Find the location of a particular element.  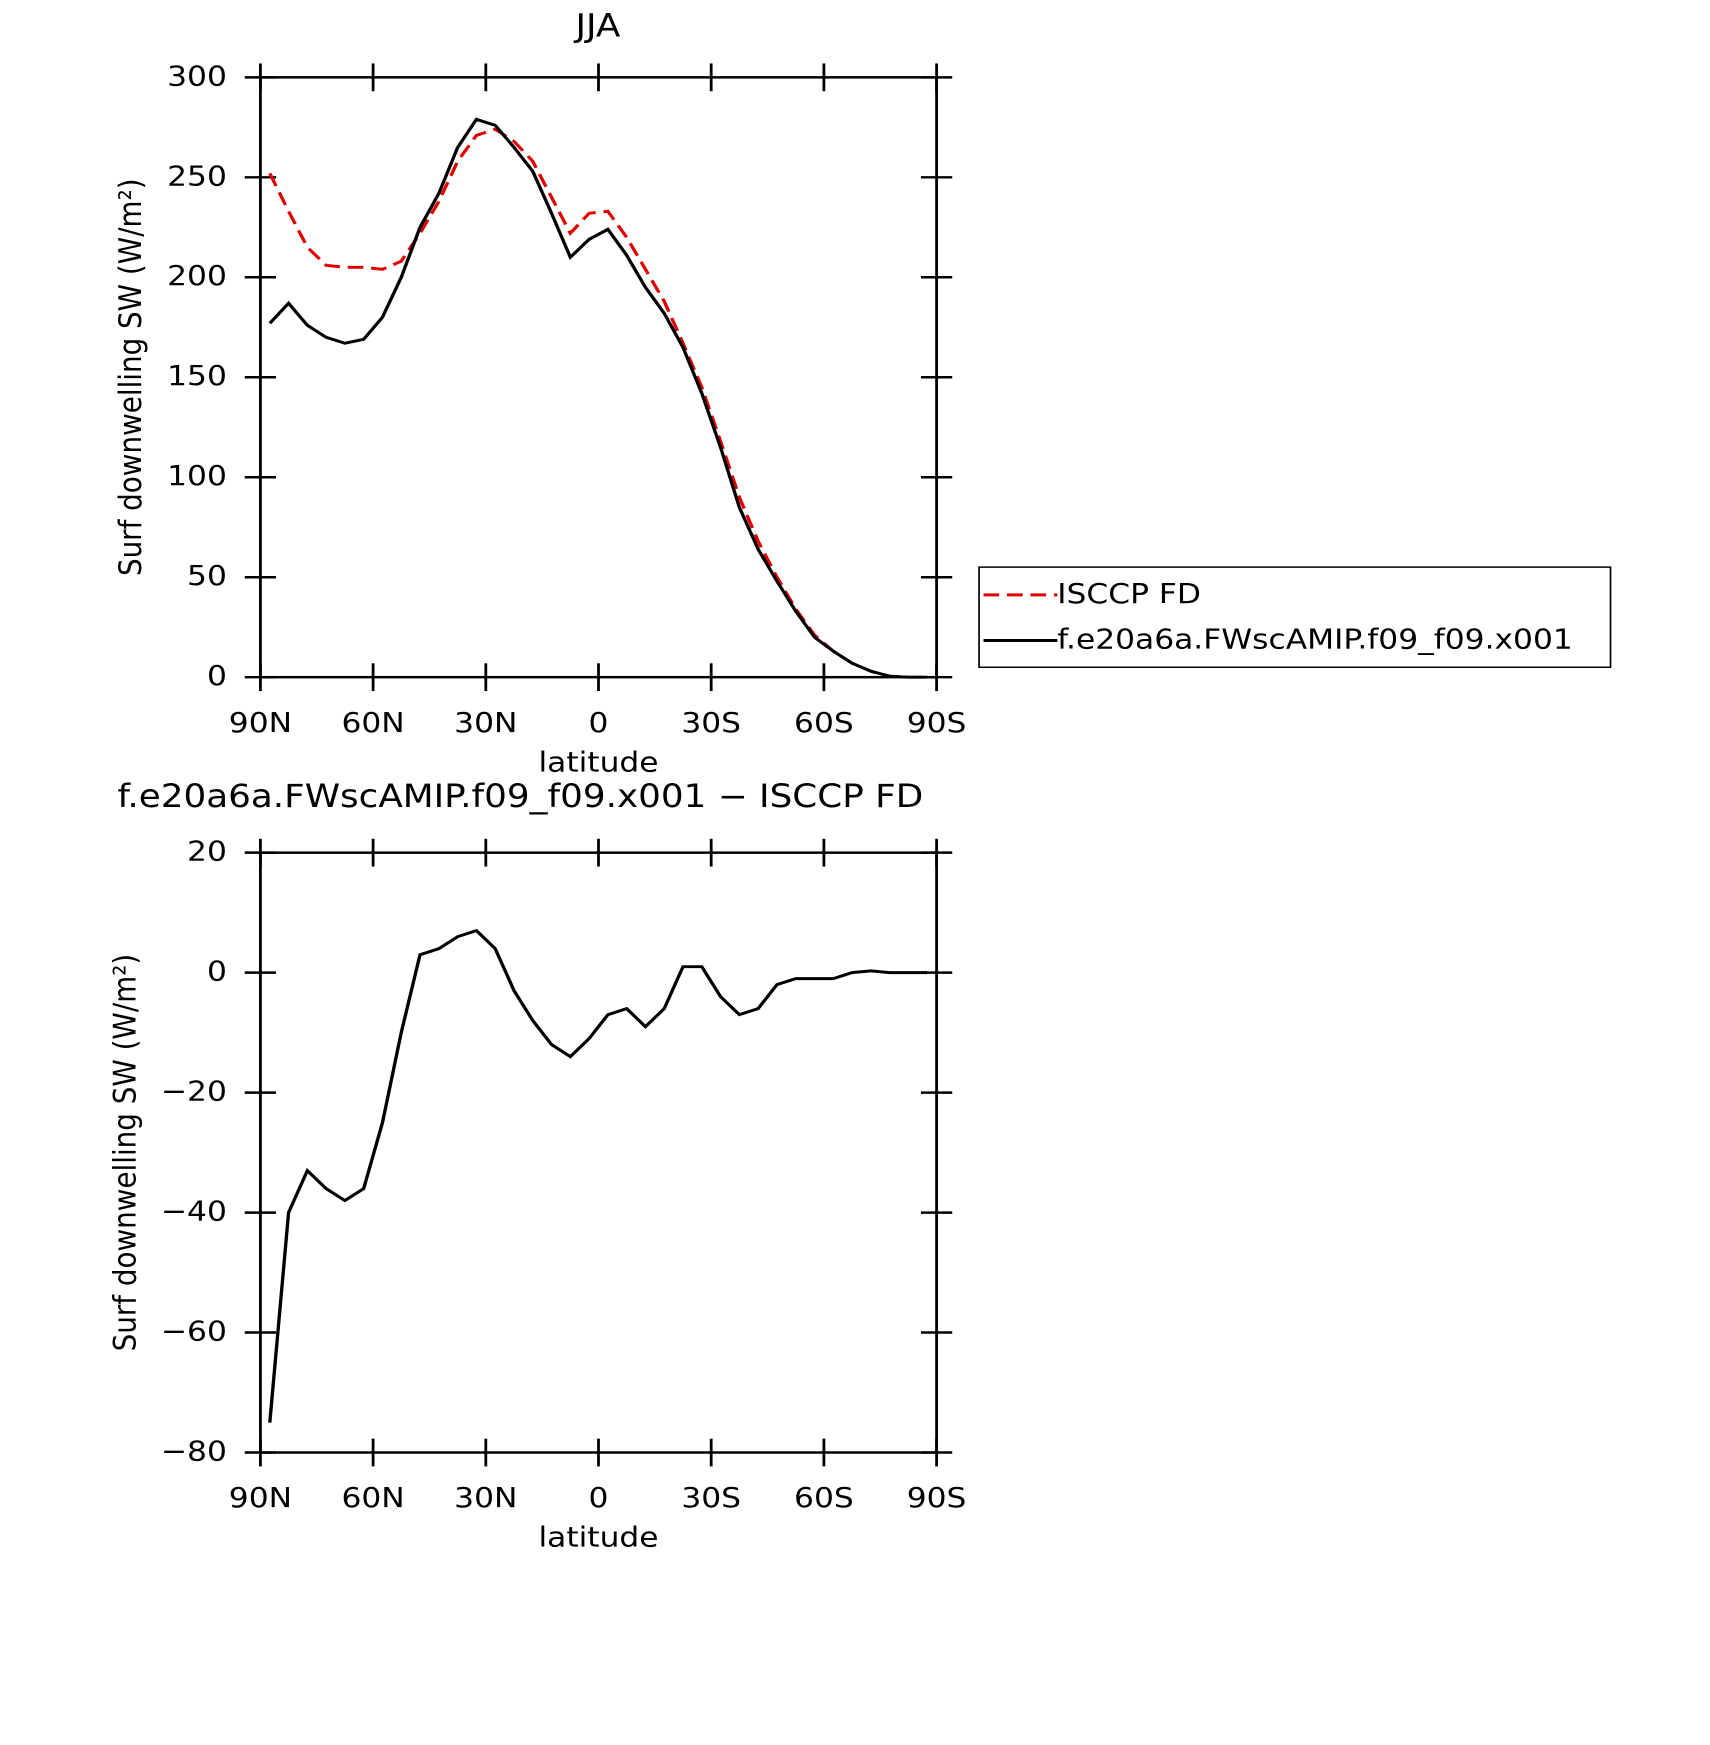

y-tick-label: −80 is located at coordinates (194, 1451).